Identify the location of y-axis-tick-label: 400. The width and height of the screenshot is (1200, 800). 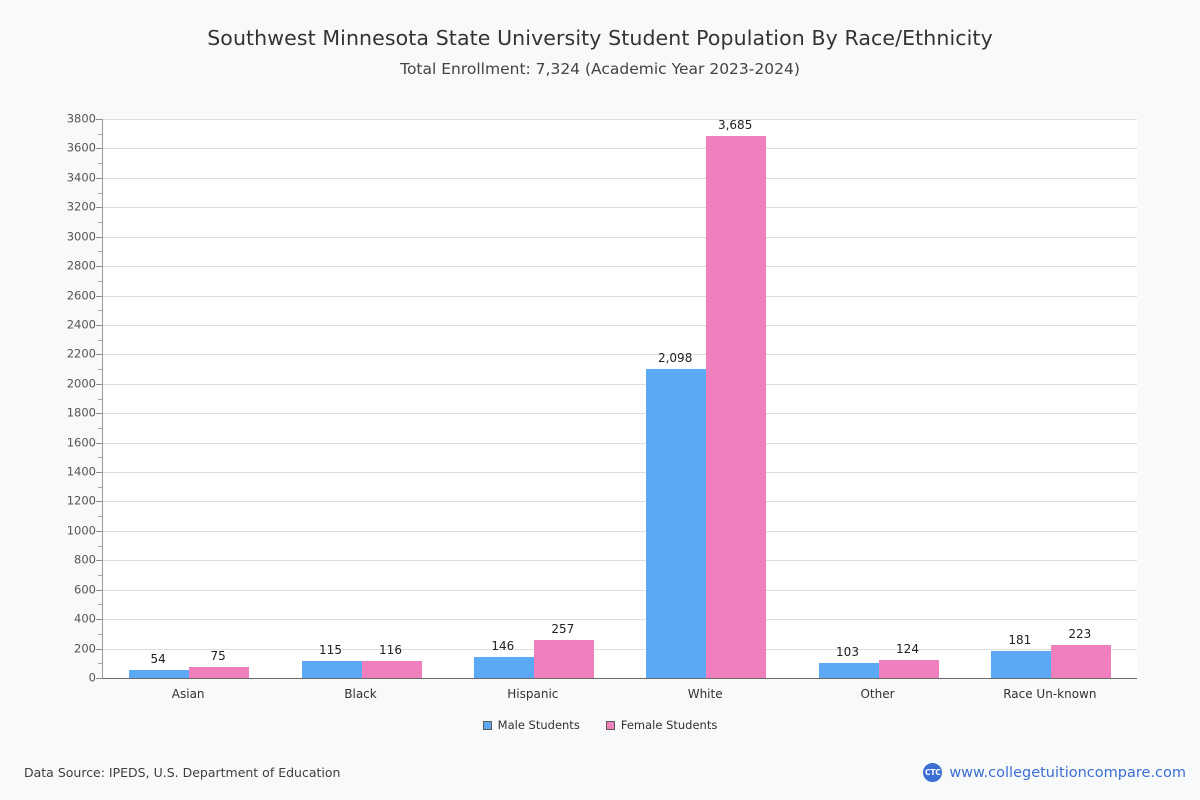
(85, 618).